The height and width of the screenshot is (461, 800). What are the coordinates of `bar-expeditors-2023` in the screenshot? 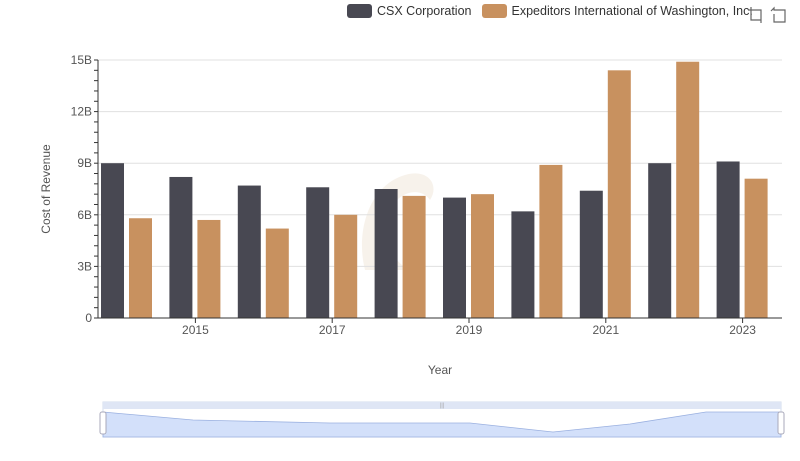 It's located at (756, 248).